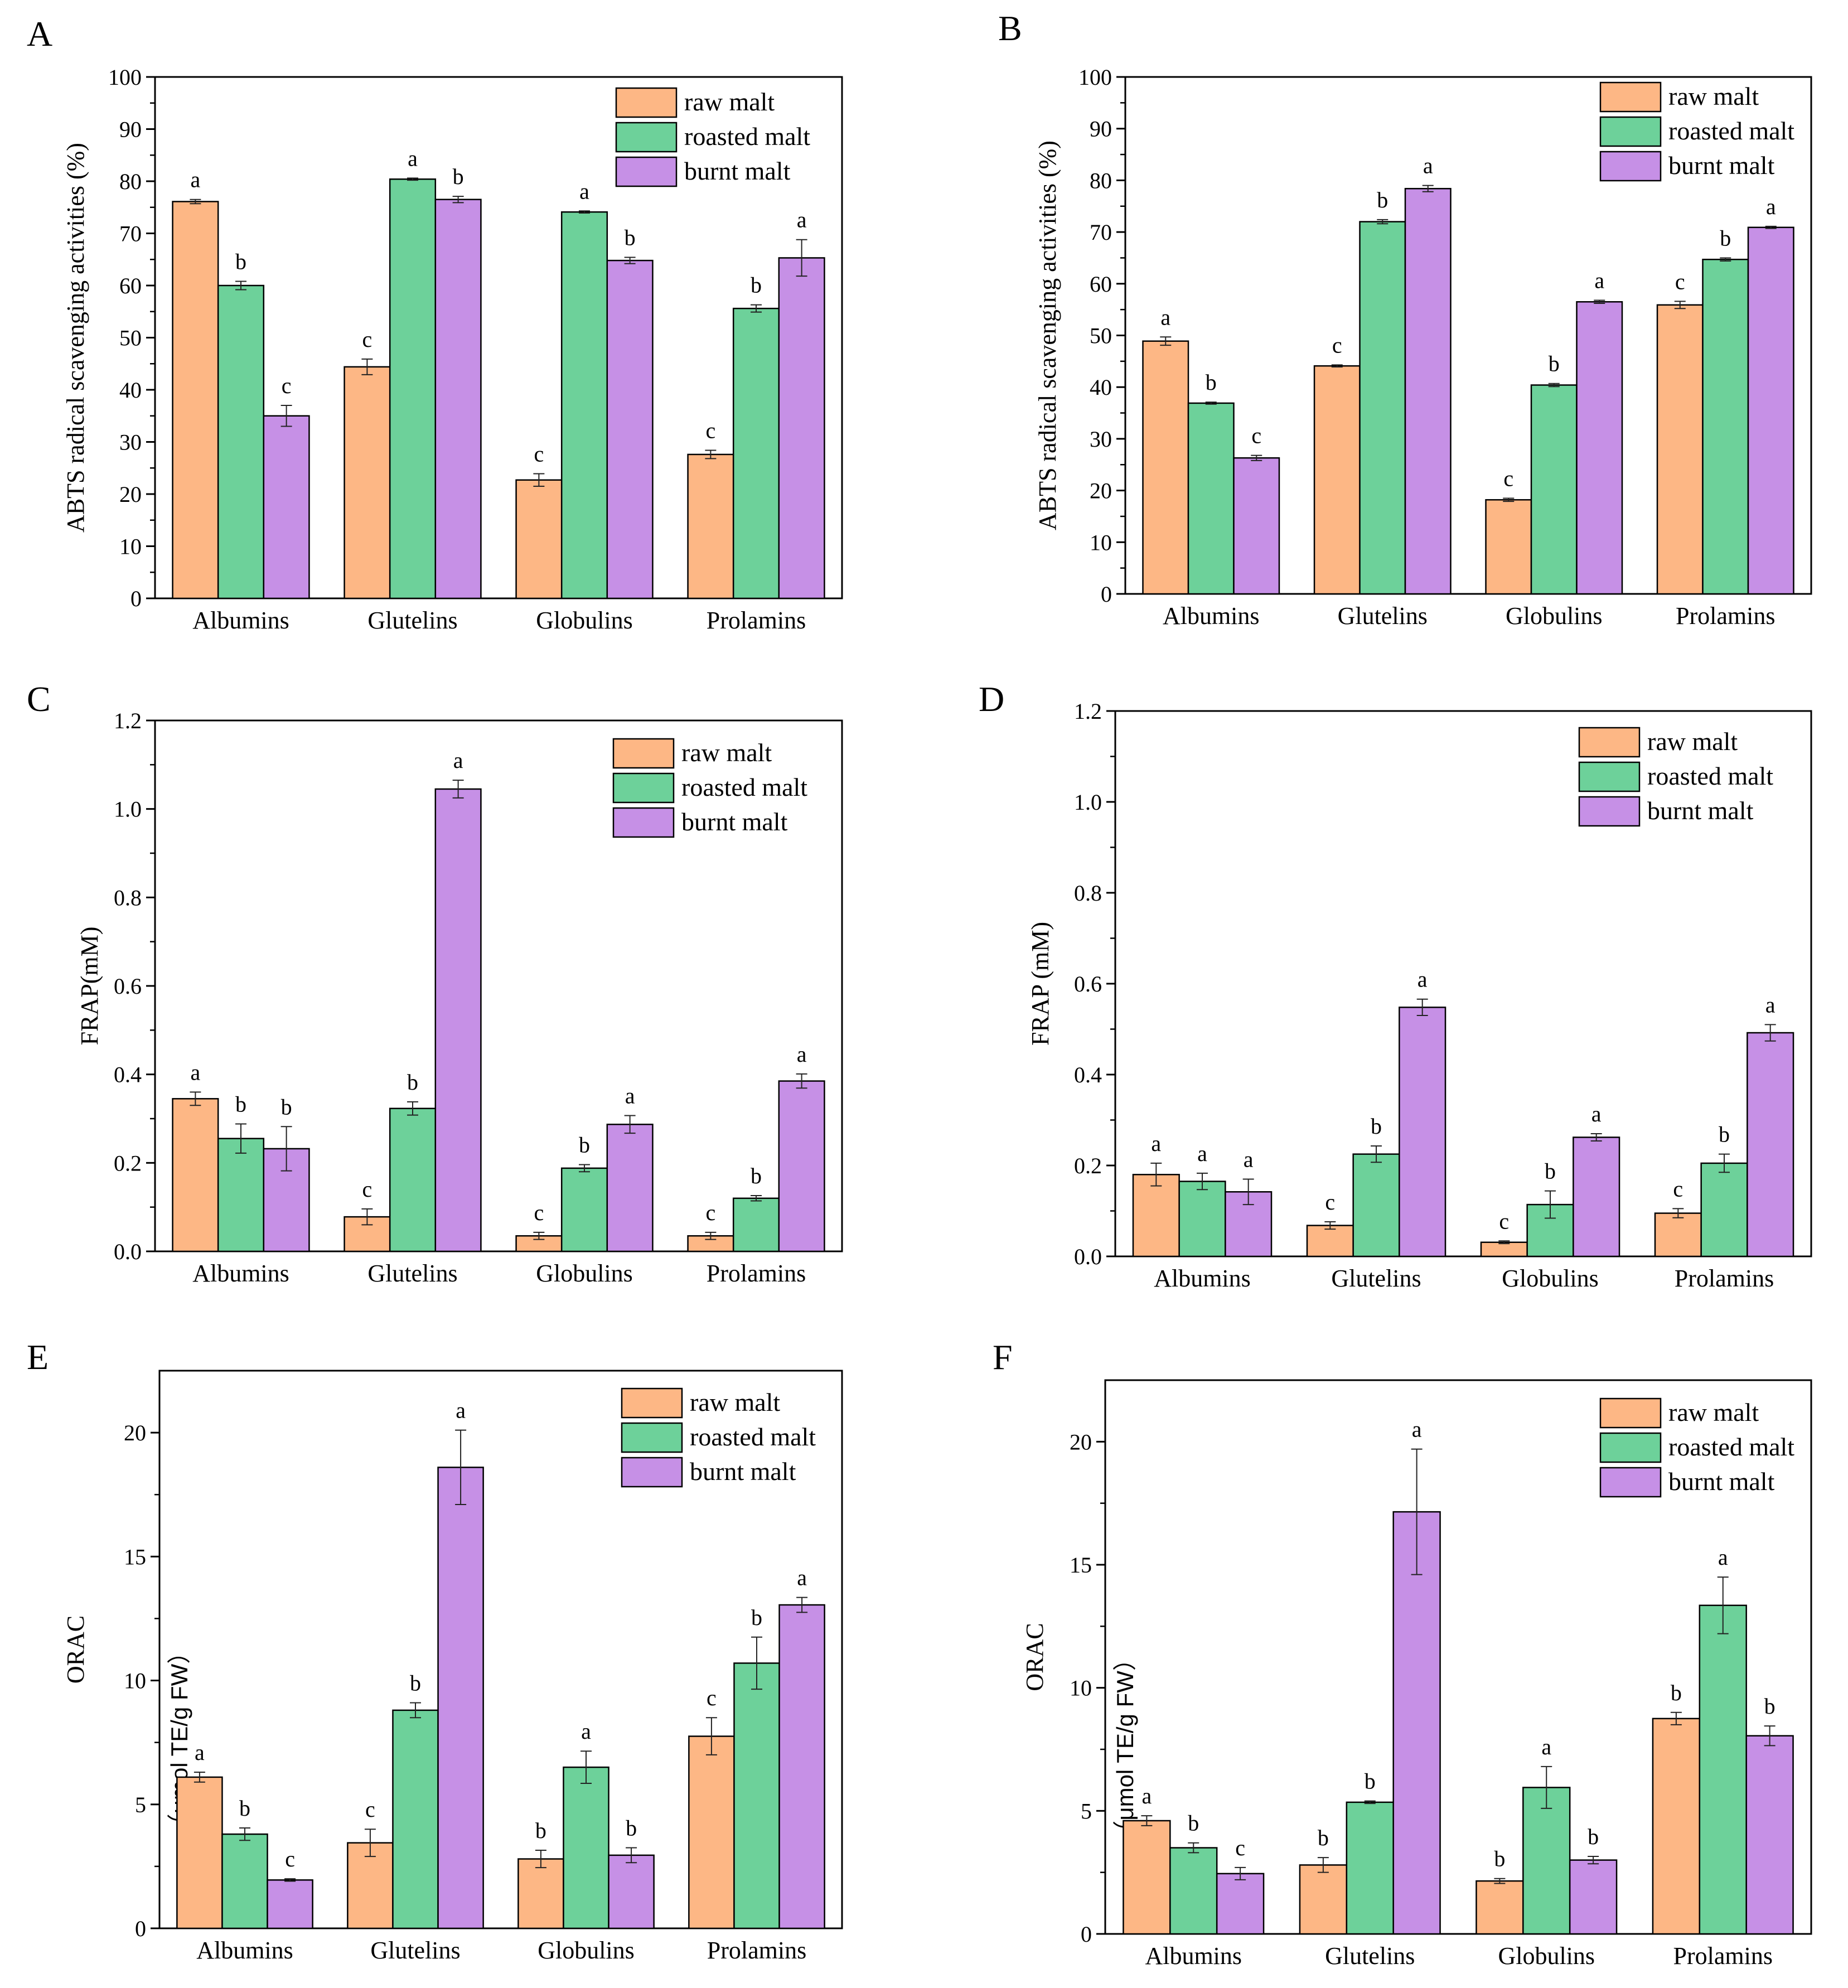 The width and height of the screenshot is (1848, 1988). I want to click on y-tick-label: 0, so click(141, 1928).